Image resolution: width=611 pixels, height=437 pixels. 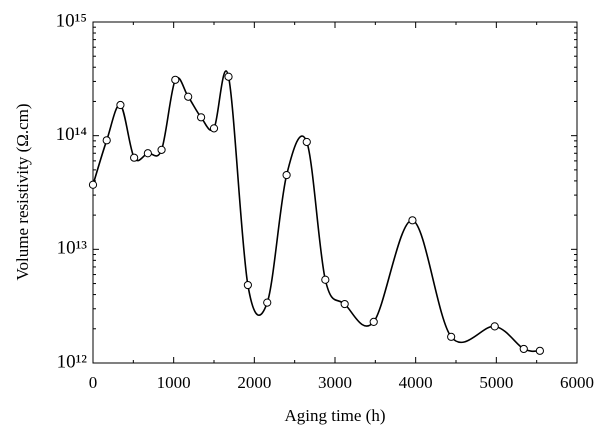 What do you see at coordinates (254, 382) in the screenshot?
I see `x-tick-label: 2000` at bounding box center [254, 382].